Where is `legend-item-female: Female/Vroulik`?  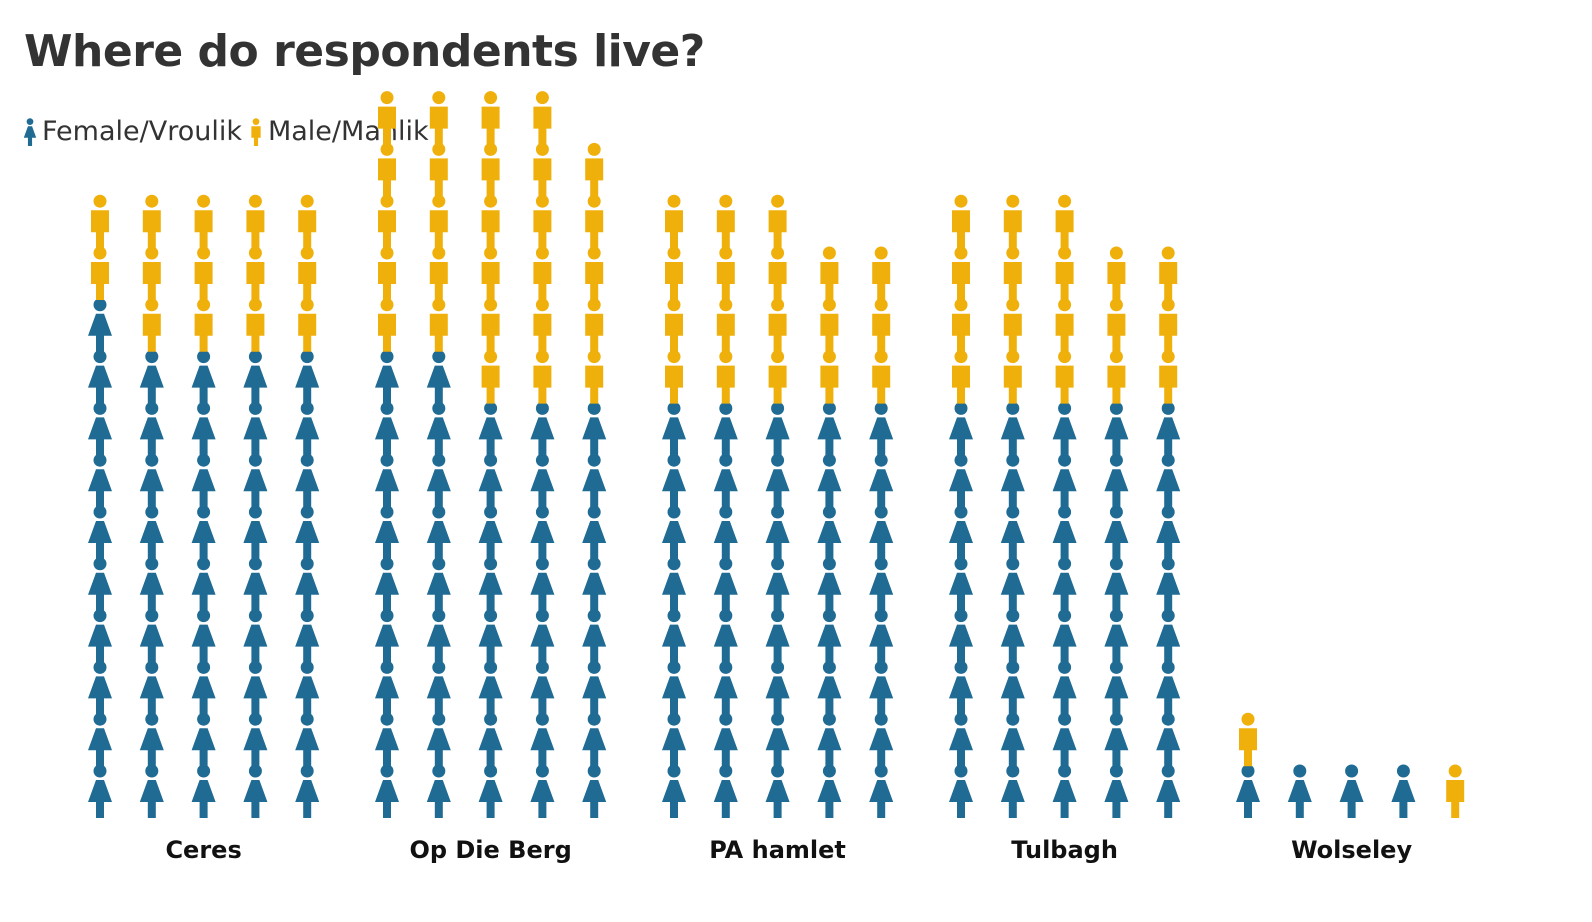 legend-item-female: Female/Vroulik is located at coordinates (132, 131).